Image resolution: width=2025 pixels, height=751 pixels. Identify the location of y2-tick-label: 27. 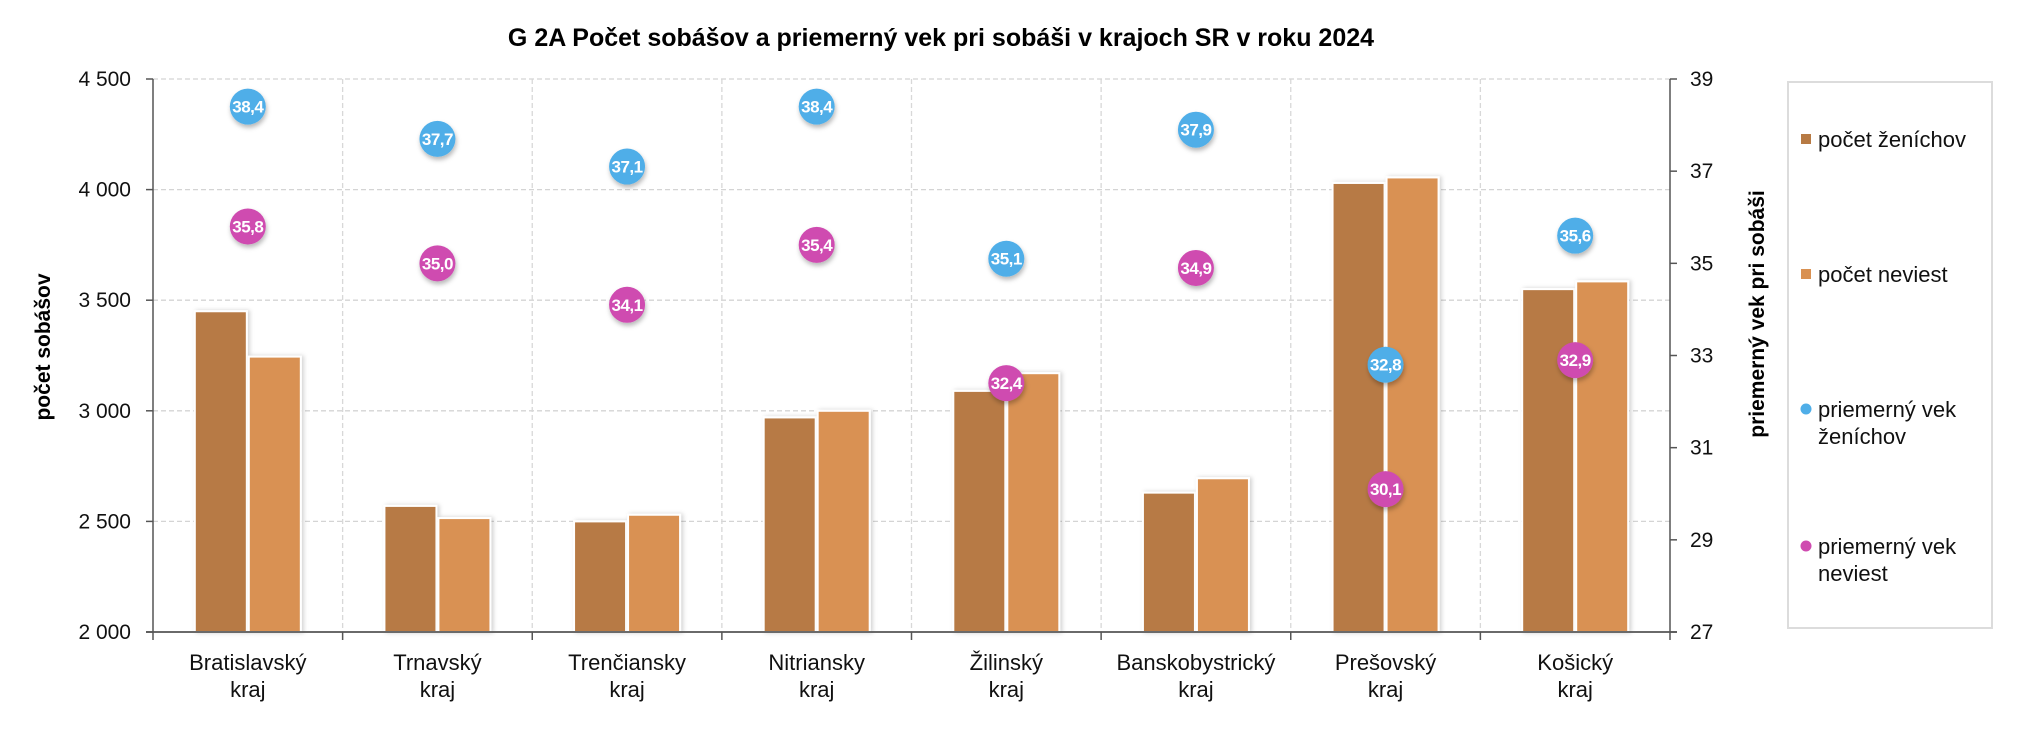
(1701, 632).